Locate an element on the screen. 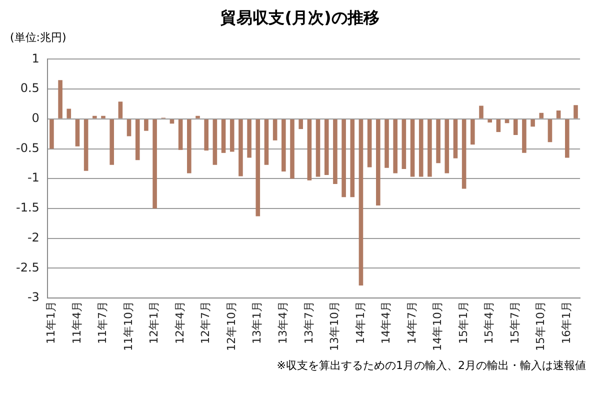 The width and height of the screenshot is (600, 398). x-tick-label: 11年10月 is located at coordinates (128, 326).